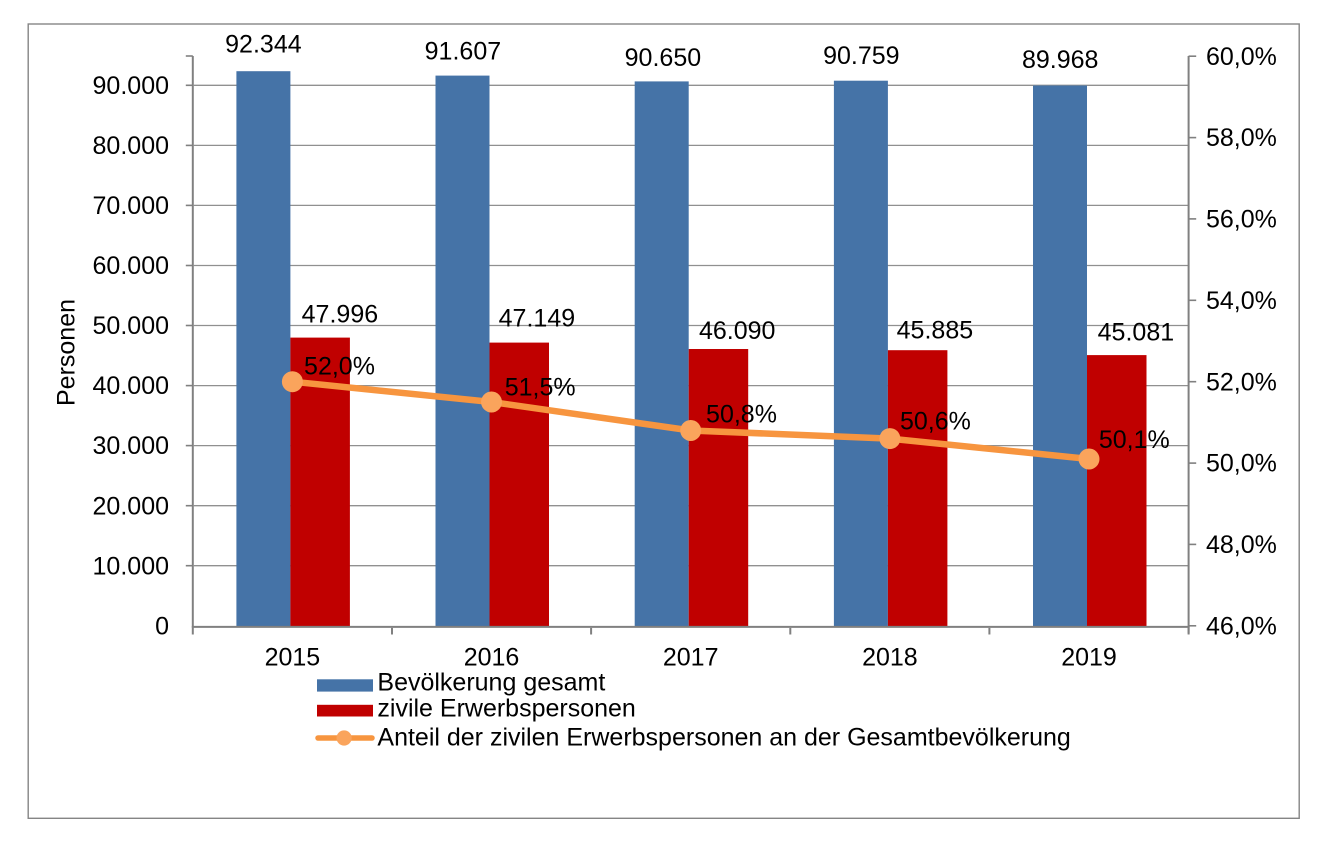 The width and height of the screenshot is (1326, 846). I want to click on svg-text: 90.650, so click(663, 58).